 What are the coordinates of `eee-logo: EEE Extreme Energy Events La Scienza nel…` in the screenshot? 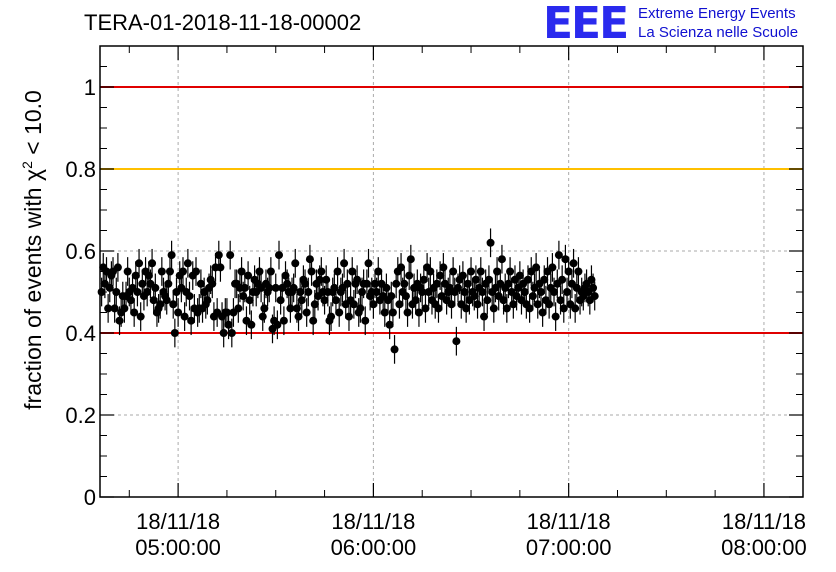 It's located at (688, 25).